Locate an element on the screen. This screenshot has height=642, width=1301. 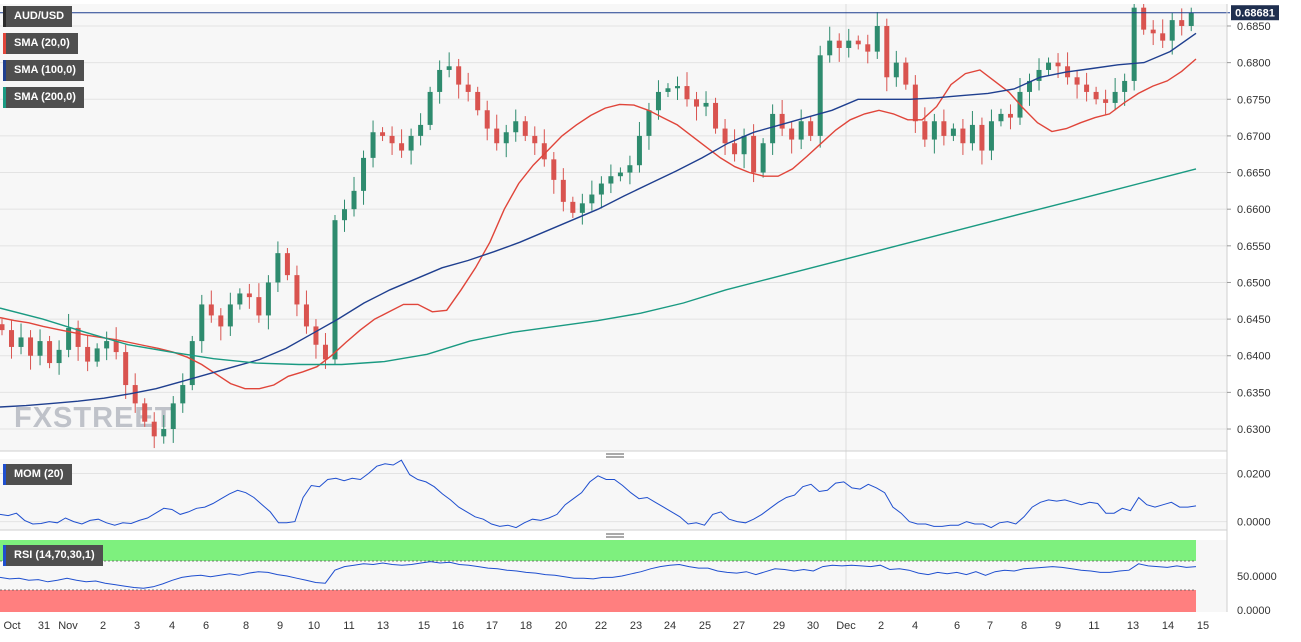
mom-line is located at coordinates (598, 494).